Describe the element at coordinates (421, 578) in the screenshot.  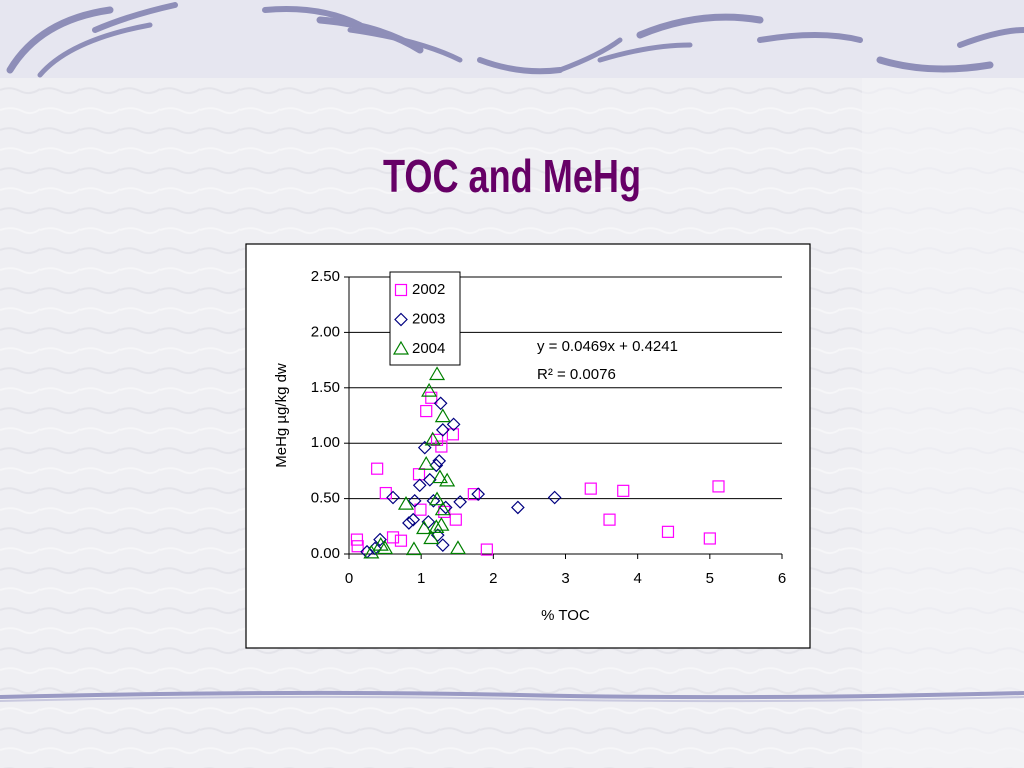
I see `x-tick-label: 1` at that location.